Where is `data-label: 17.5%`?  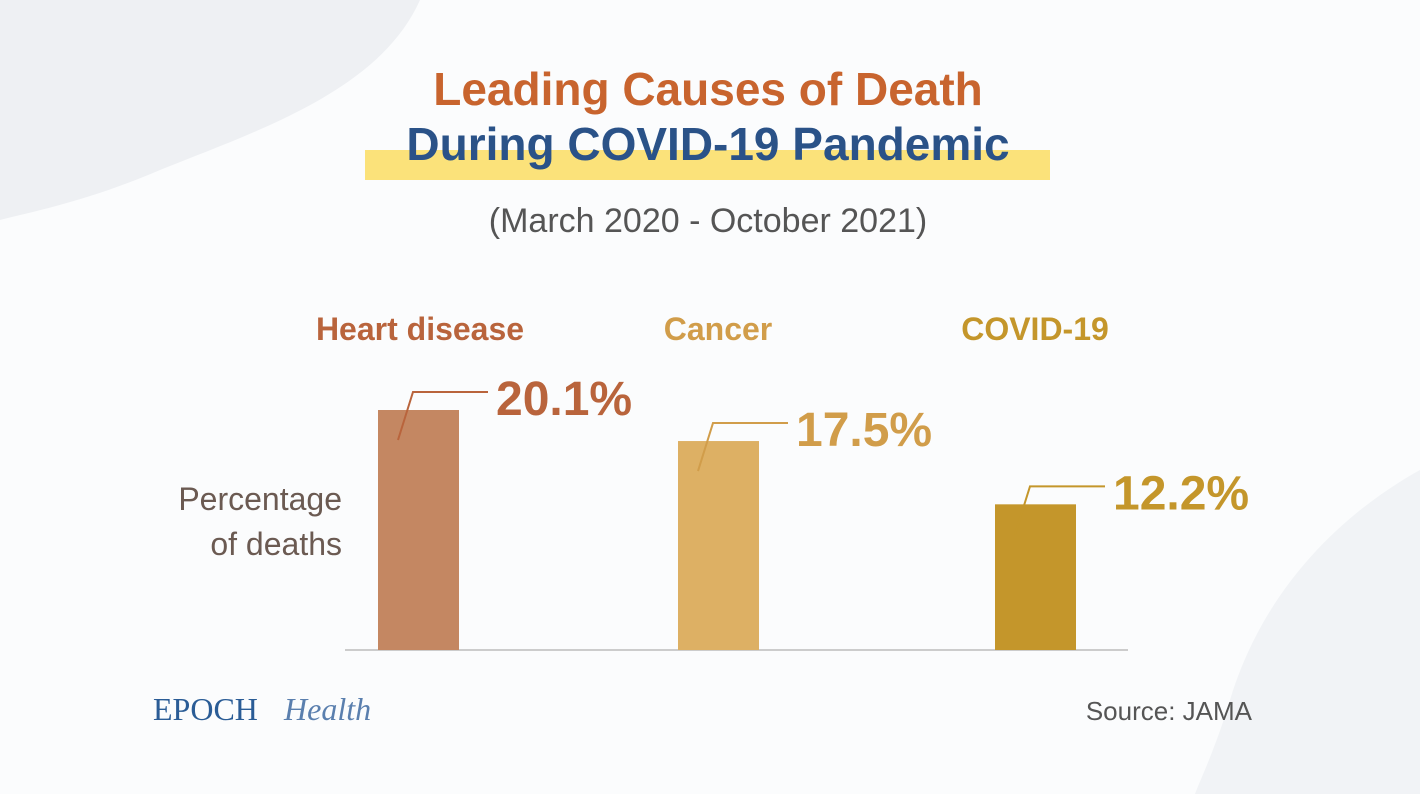 data-label: 17.5% is located at coordinates (864, 430).